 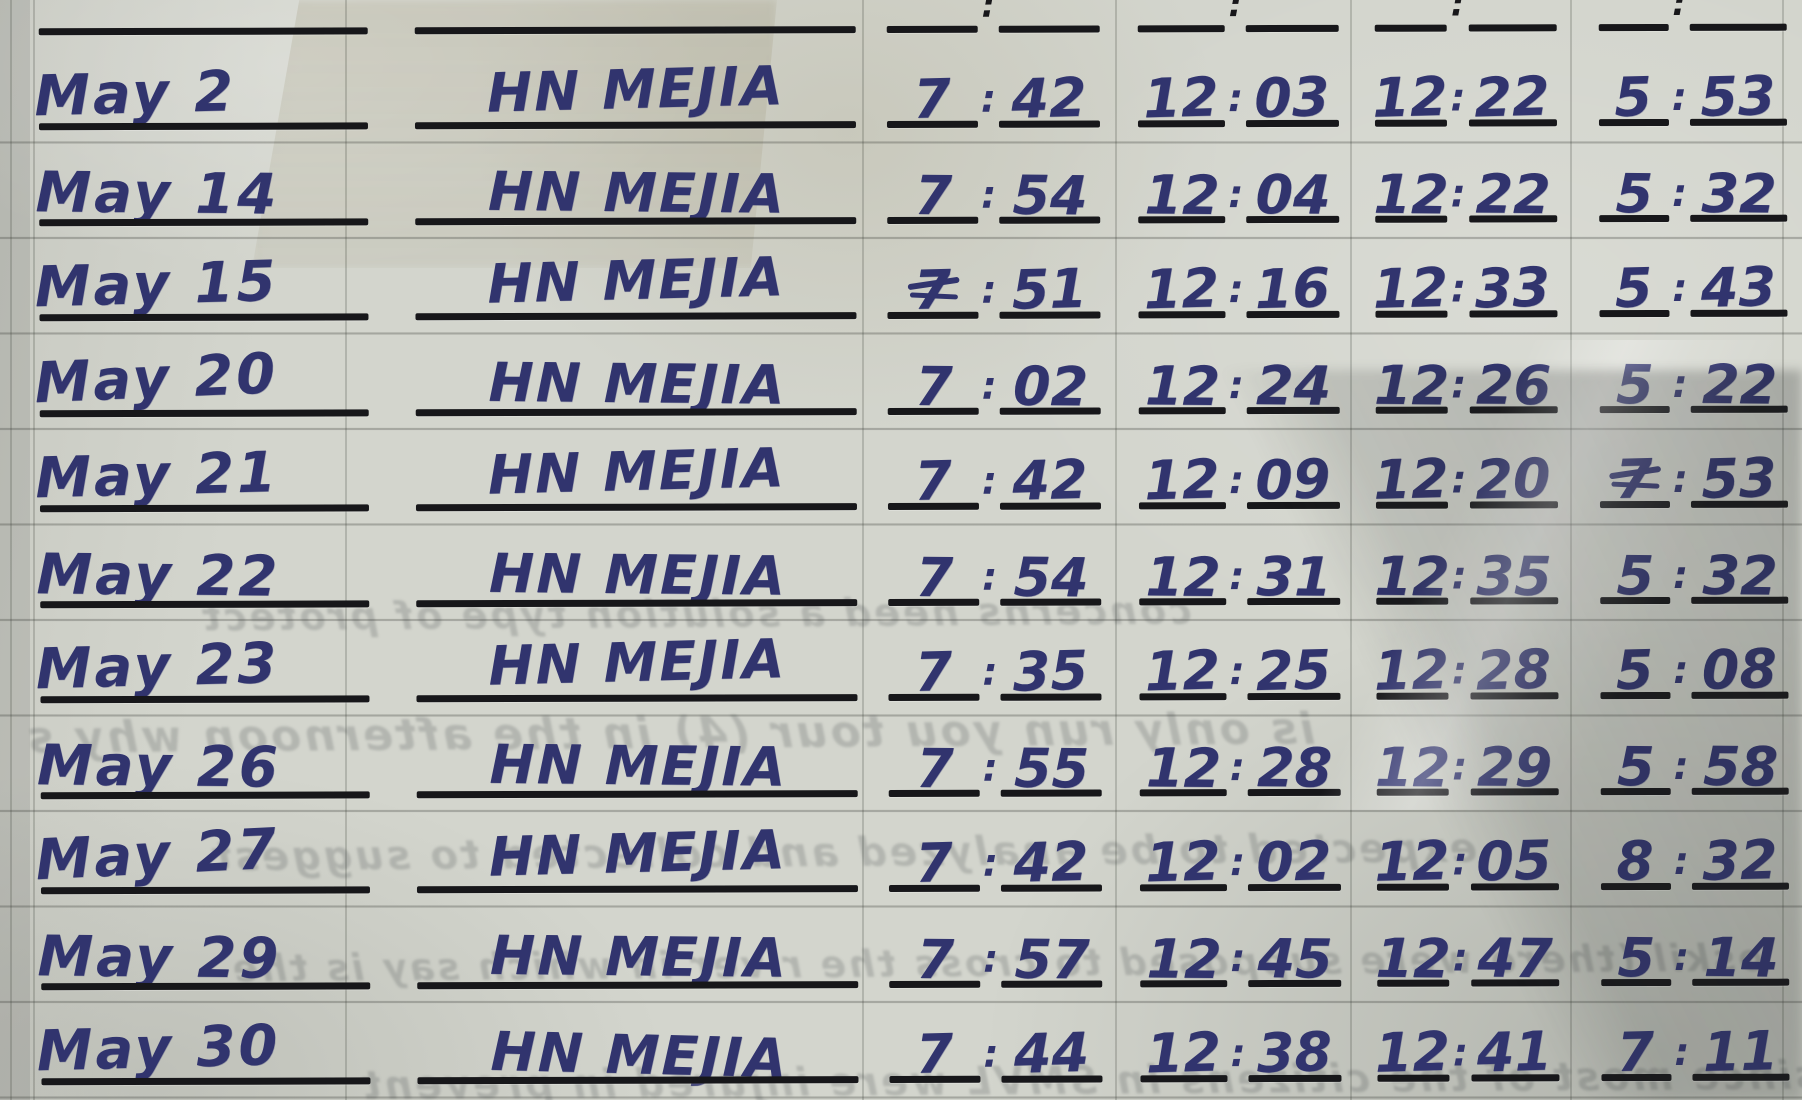 What do you see at coordinates (987, 276) in the screenshot?
I see `time-cell: 7 : 51` at bounding box center [987, 276].